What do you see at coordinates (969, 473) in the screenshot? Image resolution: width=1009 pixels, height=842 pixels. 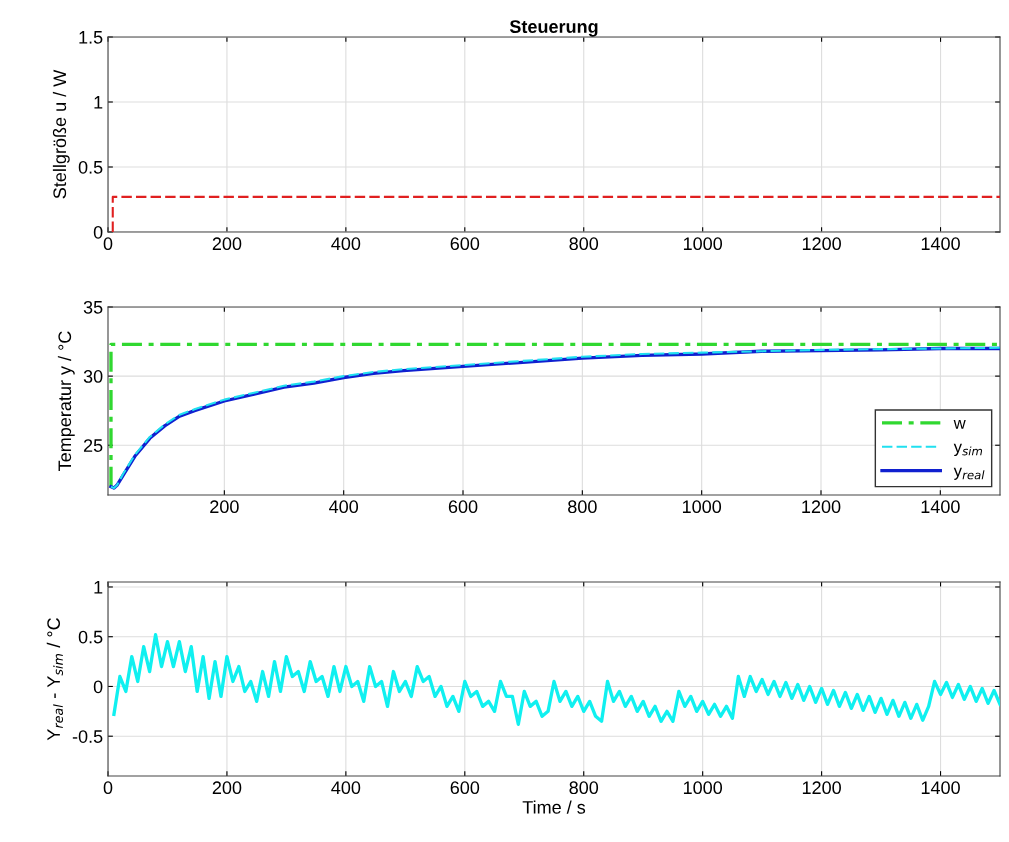 I see `legend-label: y$_{real}$` at bounding box center [969, 473].